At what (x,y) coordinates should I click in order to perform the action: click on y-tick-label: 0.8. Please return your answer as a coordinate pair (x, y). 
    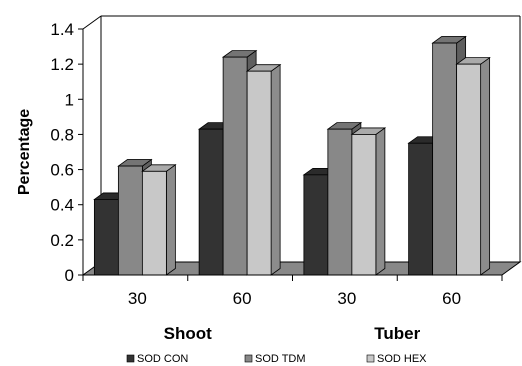
    Looking at the image, I should click on (62, 134).